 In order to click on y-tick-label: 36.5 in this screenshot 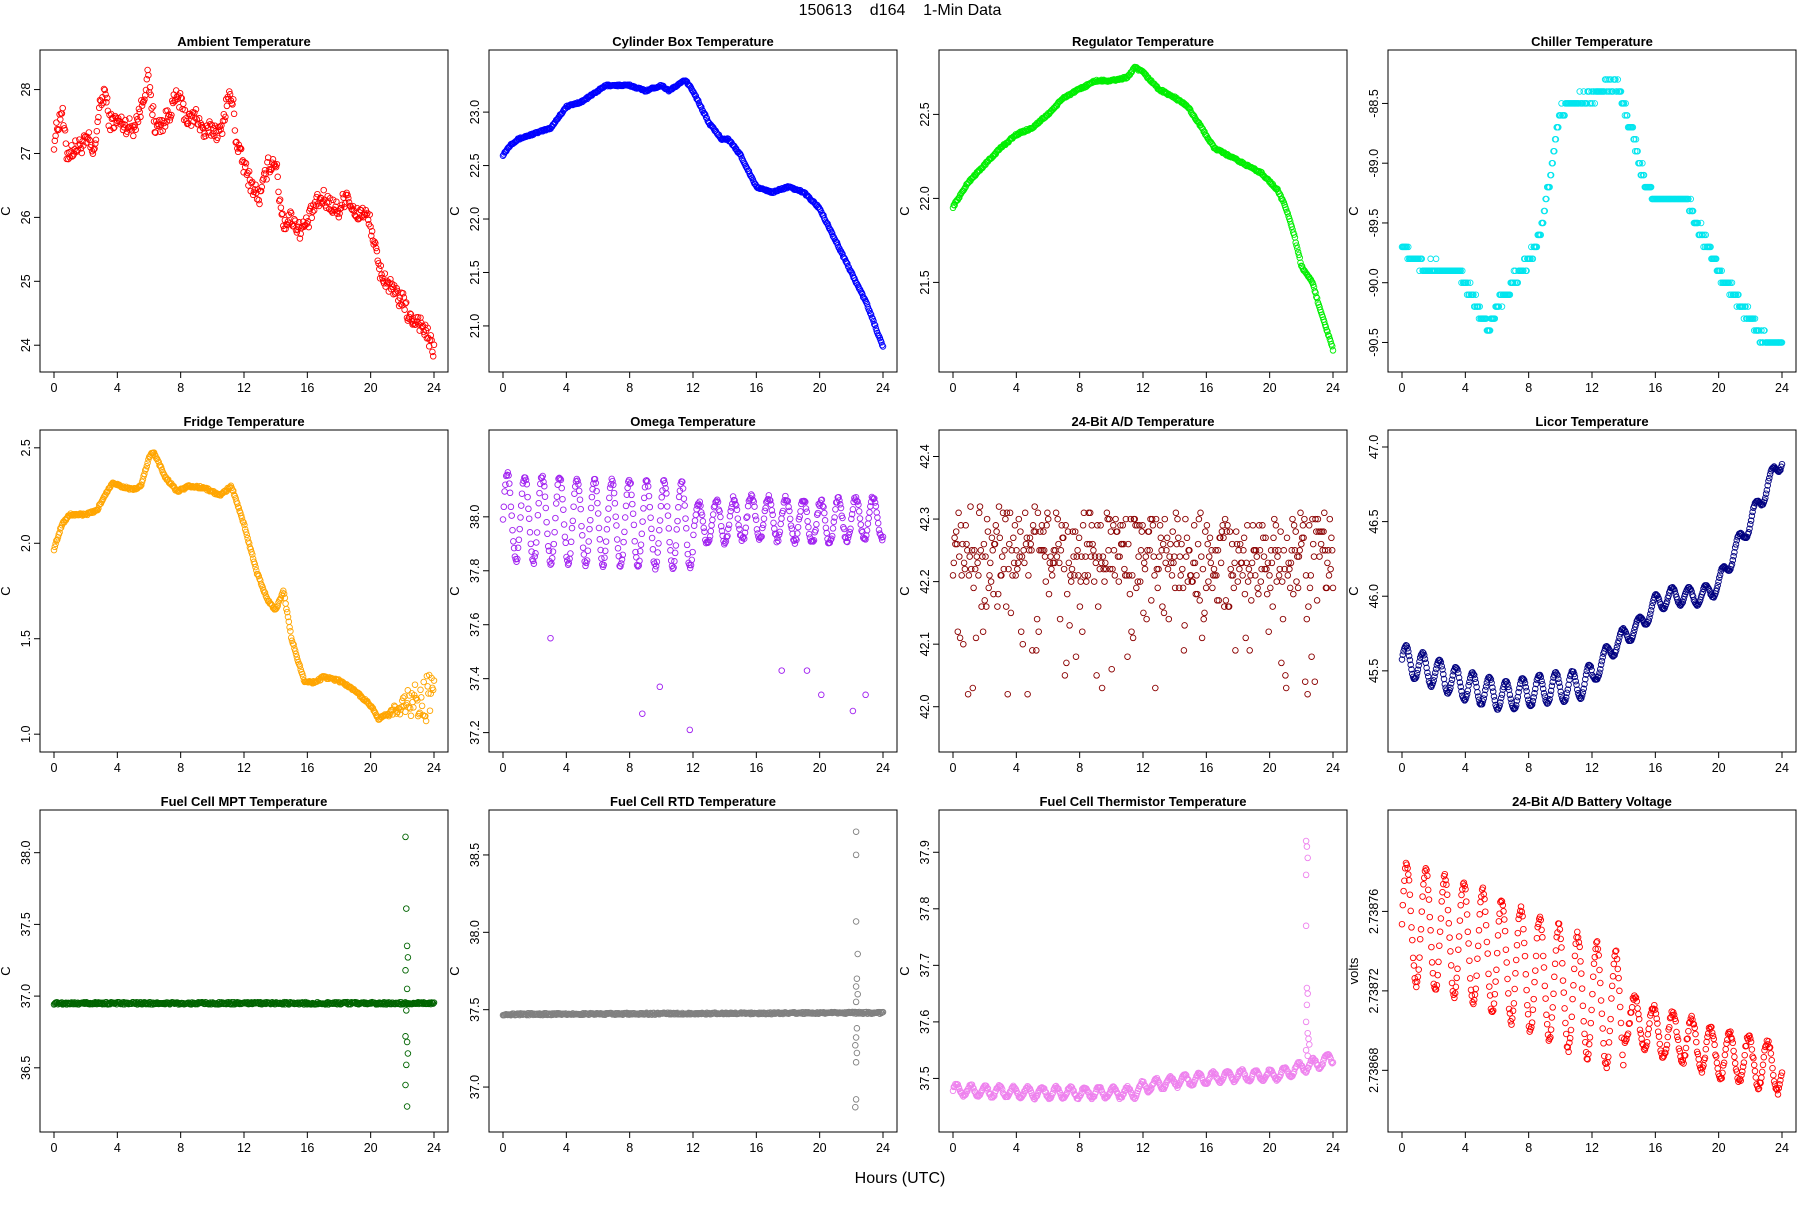, I will do `click(26, 1068)`.